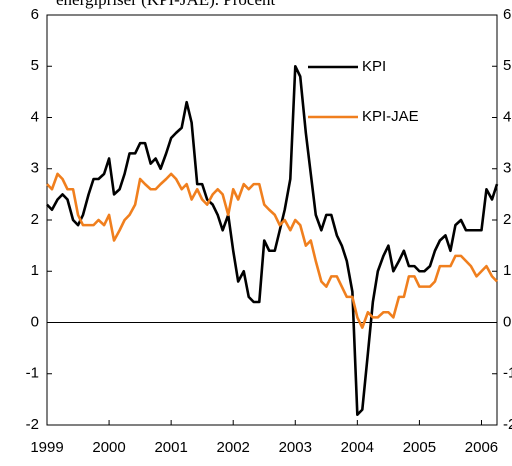  Describe the element at coordinates (35, 219) in the screenshot. I see `y-tick-label: 2` at that location.